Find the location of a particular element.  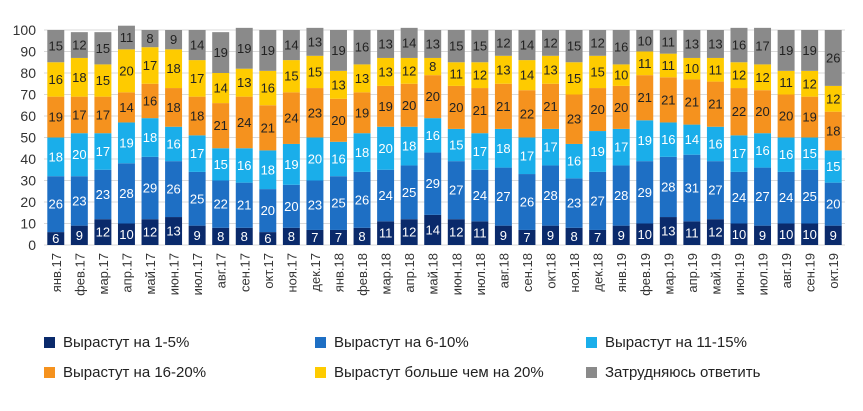

data-label-s1-33: 9 is located at coordinates (833, 235).